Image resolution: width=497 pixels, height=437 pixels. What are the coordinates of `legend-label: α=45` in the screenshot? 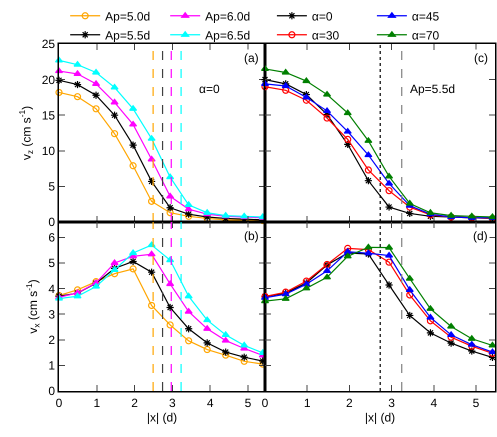 It's located at (426, 16).